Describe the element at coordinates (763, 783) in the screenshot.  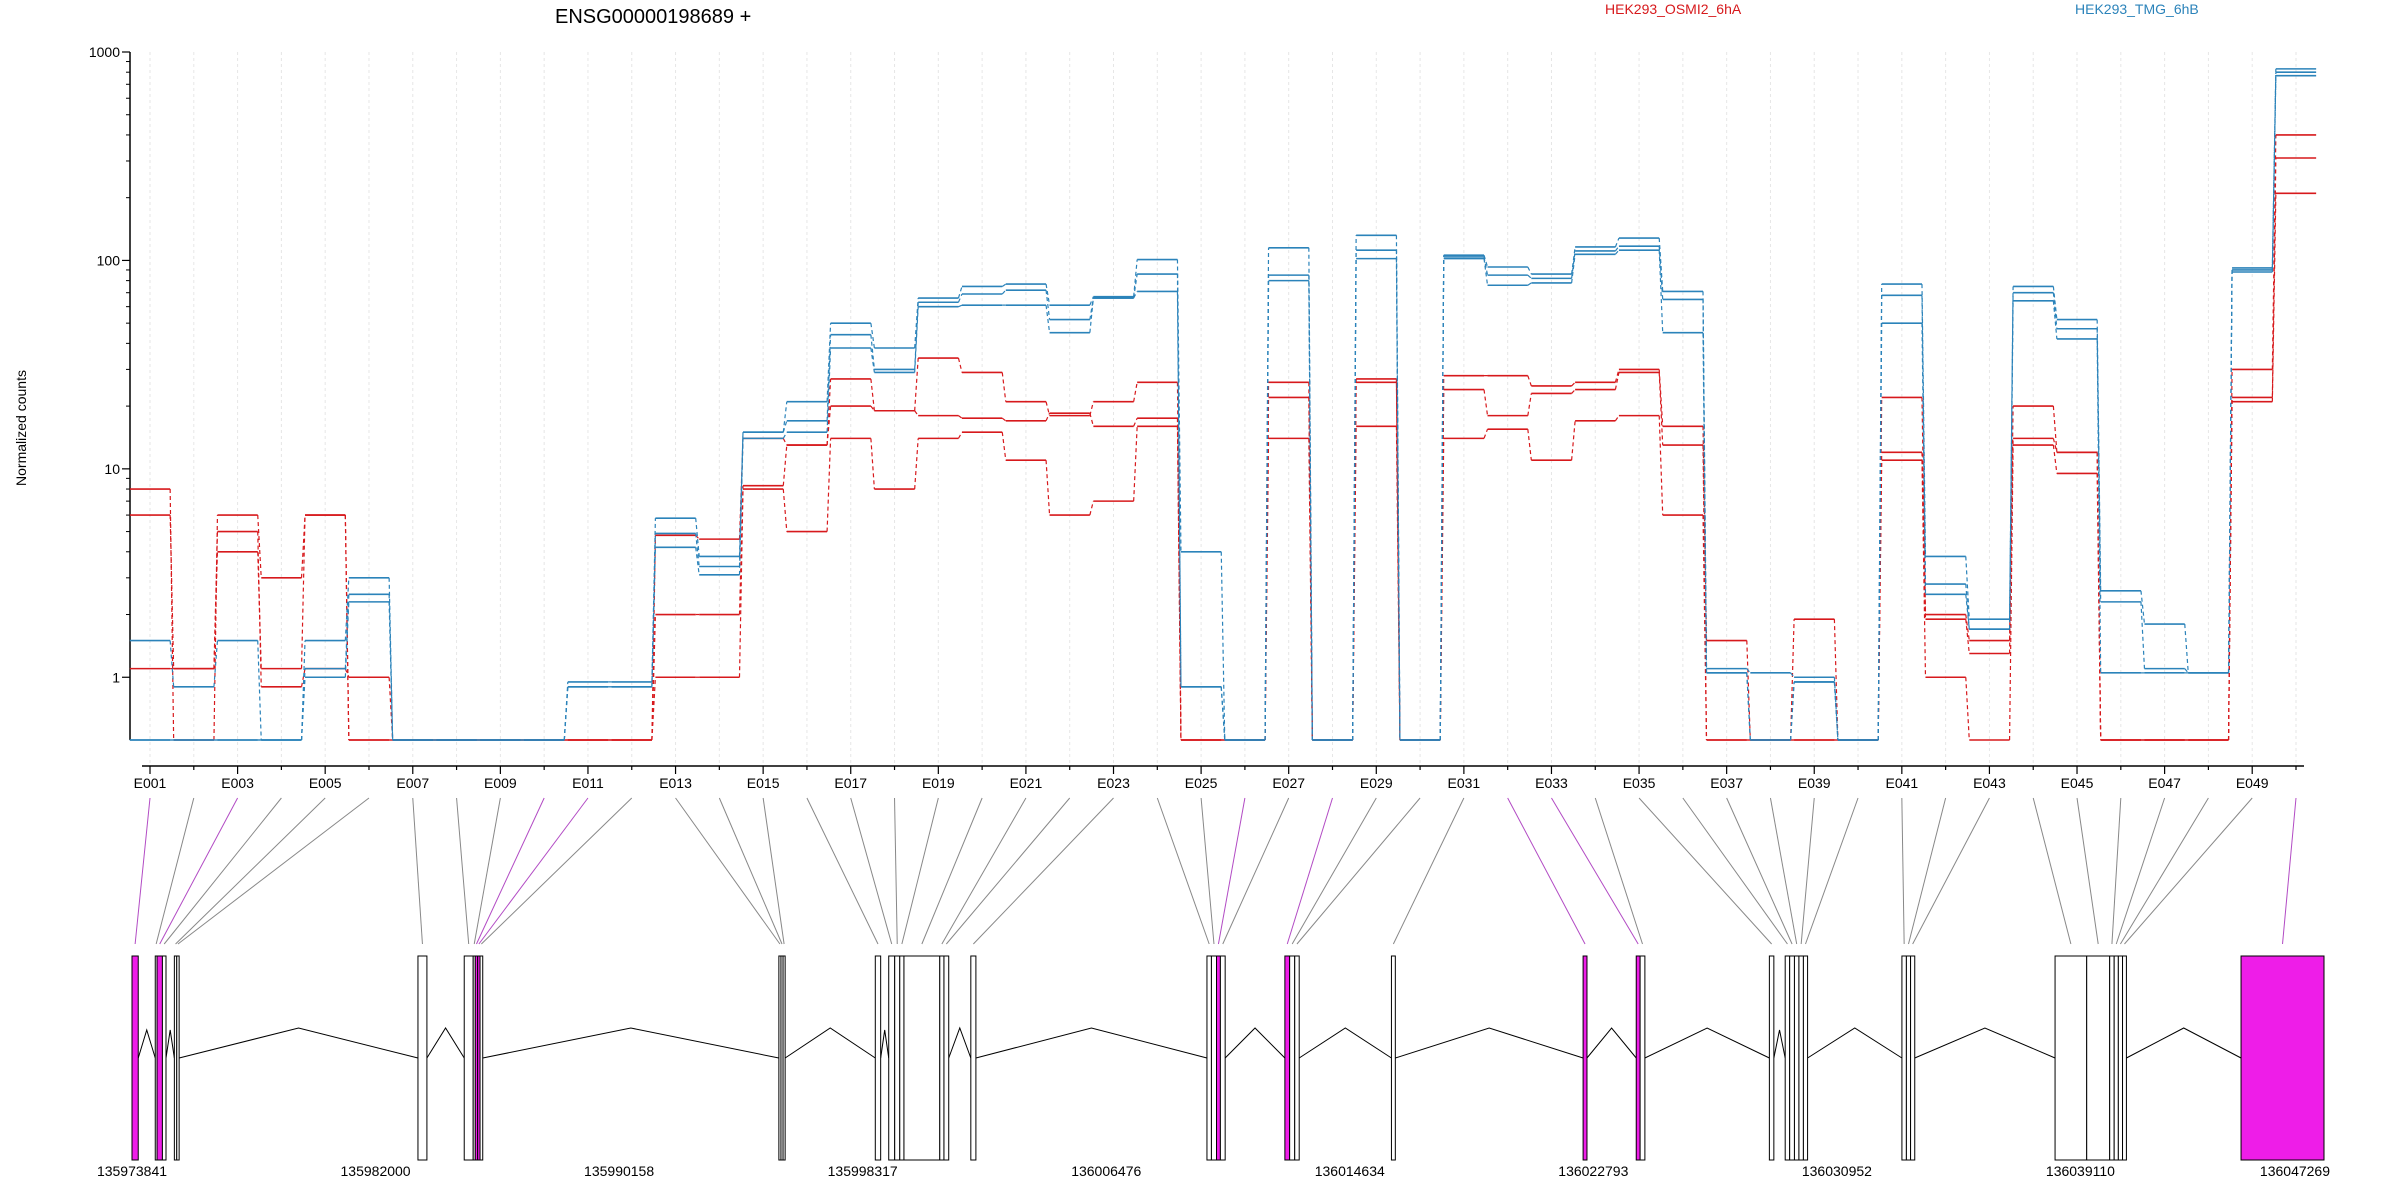
I see `x-tick-label-e015: E015` at that location.